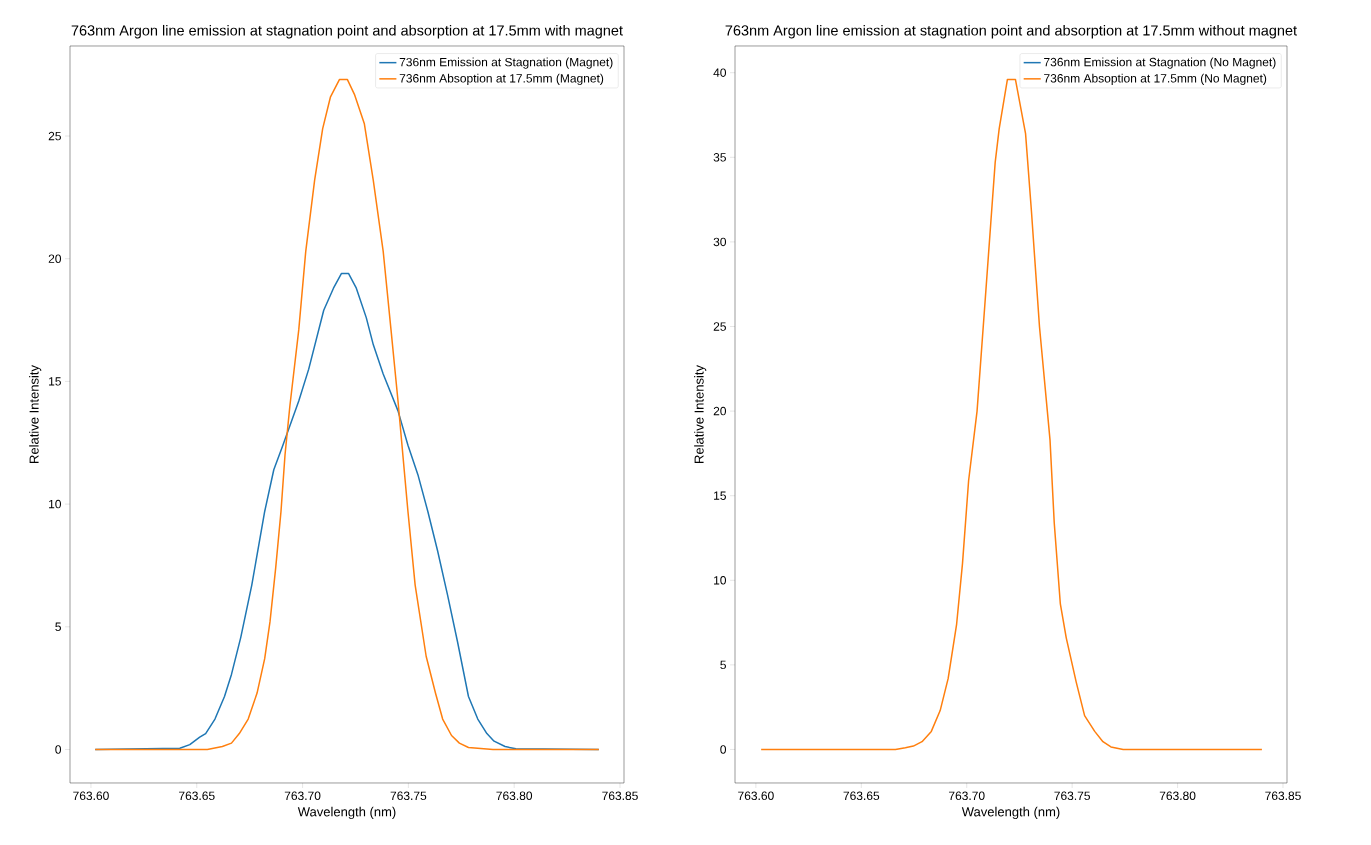 The height and width of the screenshot is (845, 1371). Describe the element at coordinates (1155, 79) in the screenshot. I see `legend-label: 736nm Absoption at 17.5mm (No Magnet)` at that location.